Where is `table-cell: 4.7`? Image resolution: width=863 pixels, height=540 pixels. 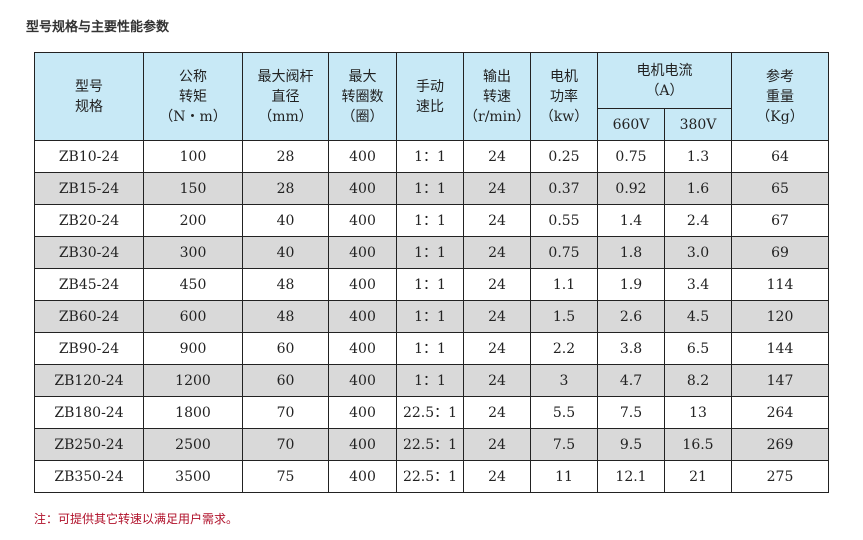 table-cell: 4.7 is located at coordinates (631, 380).